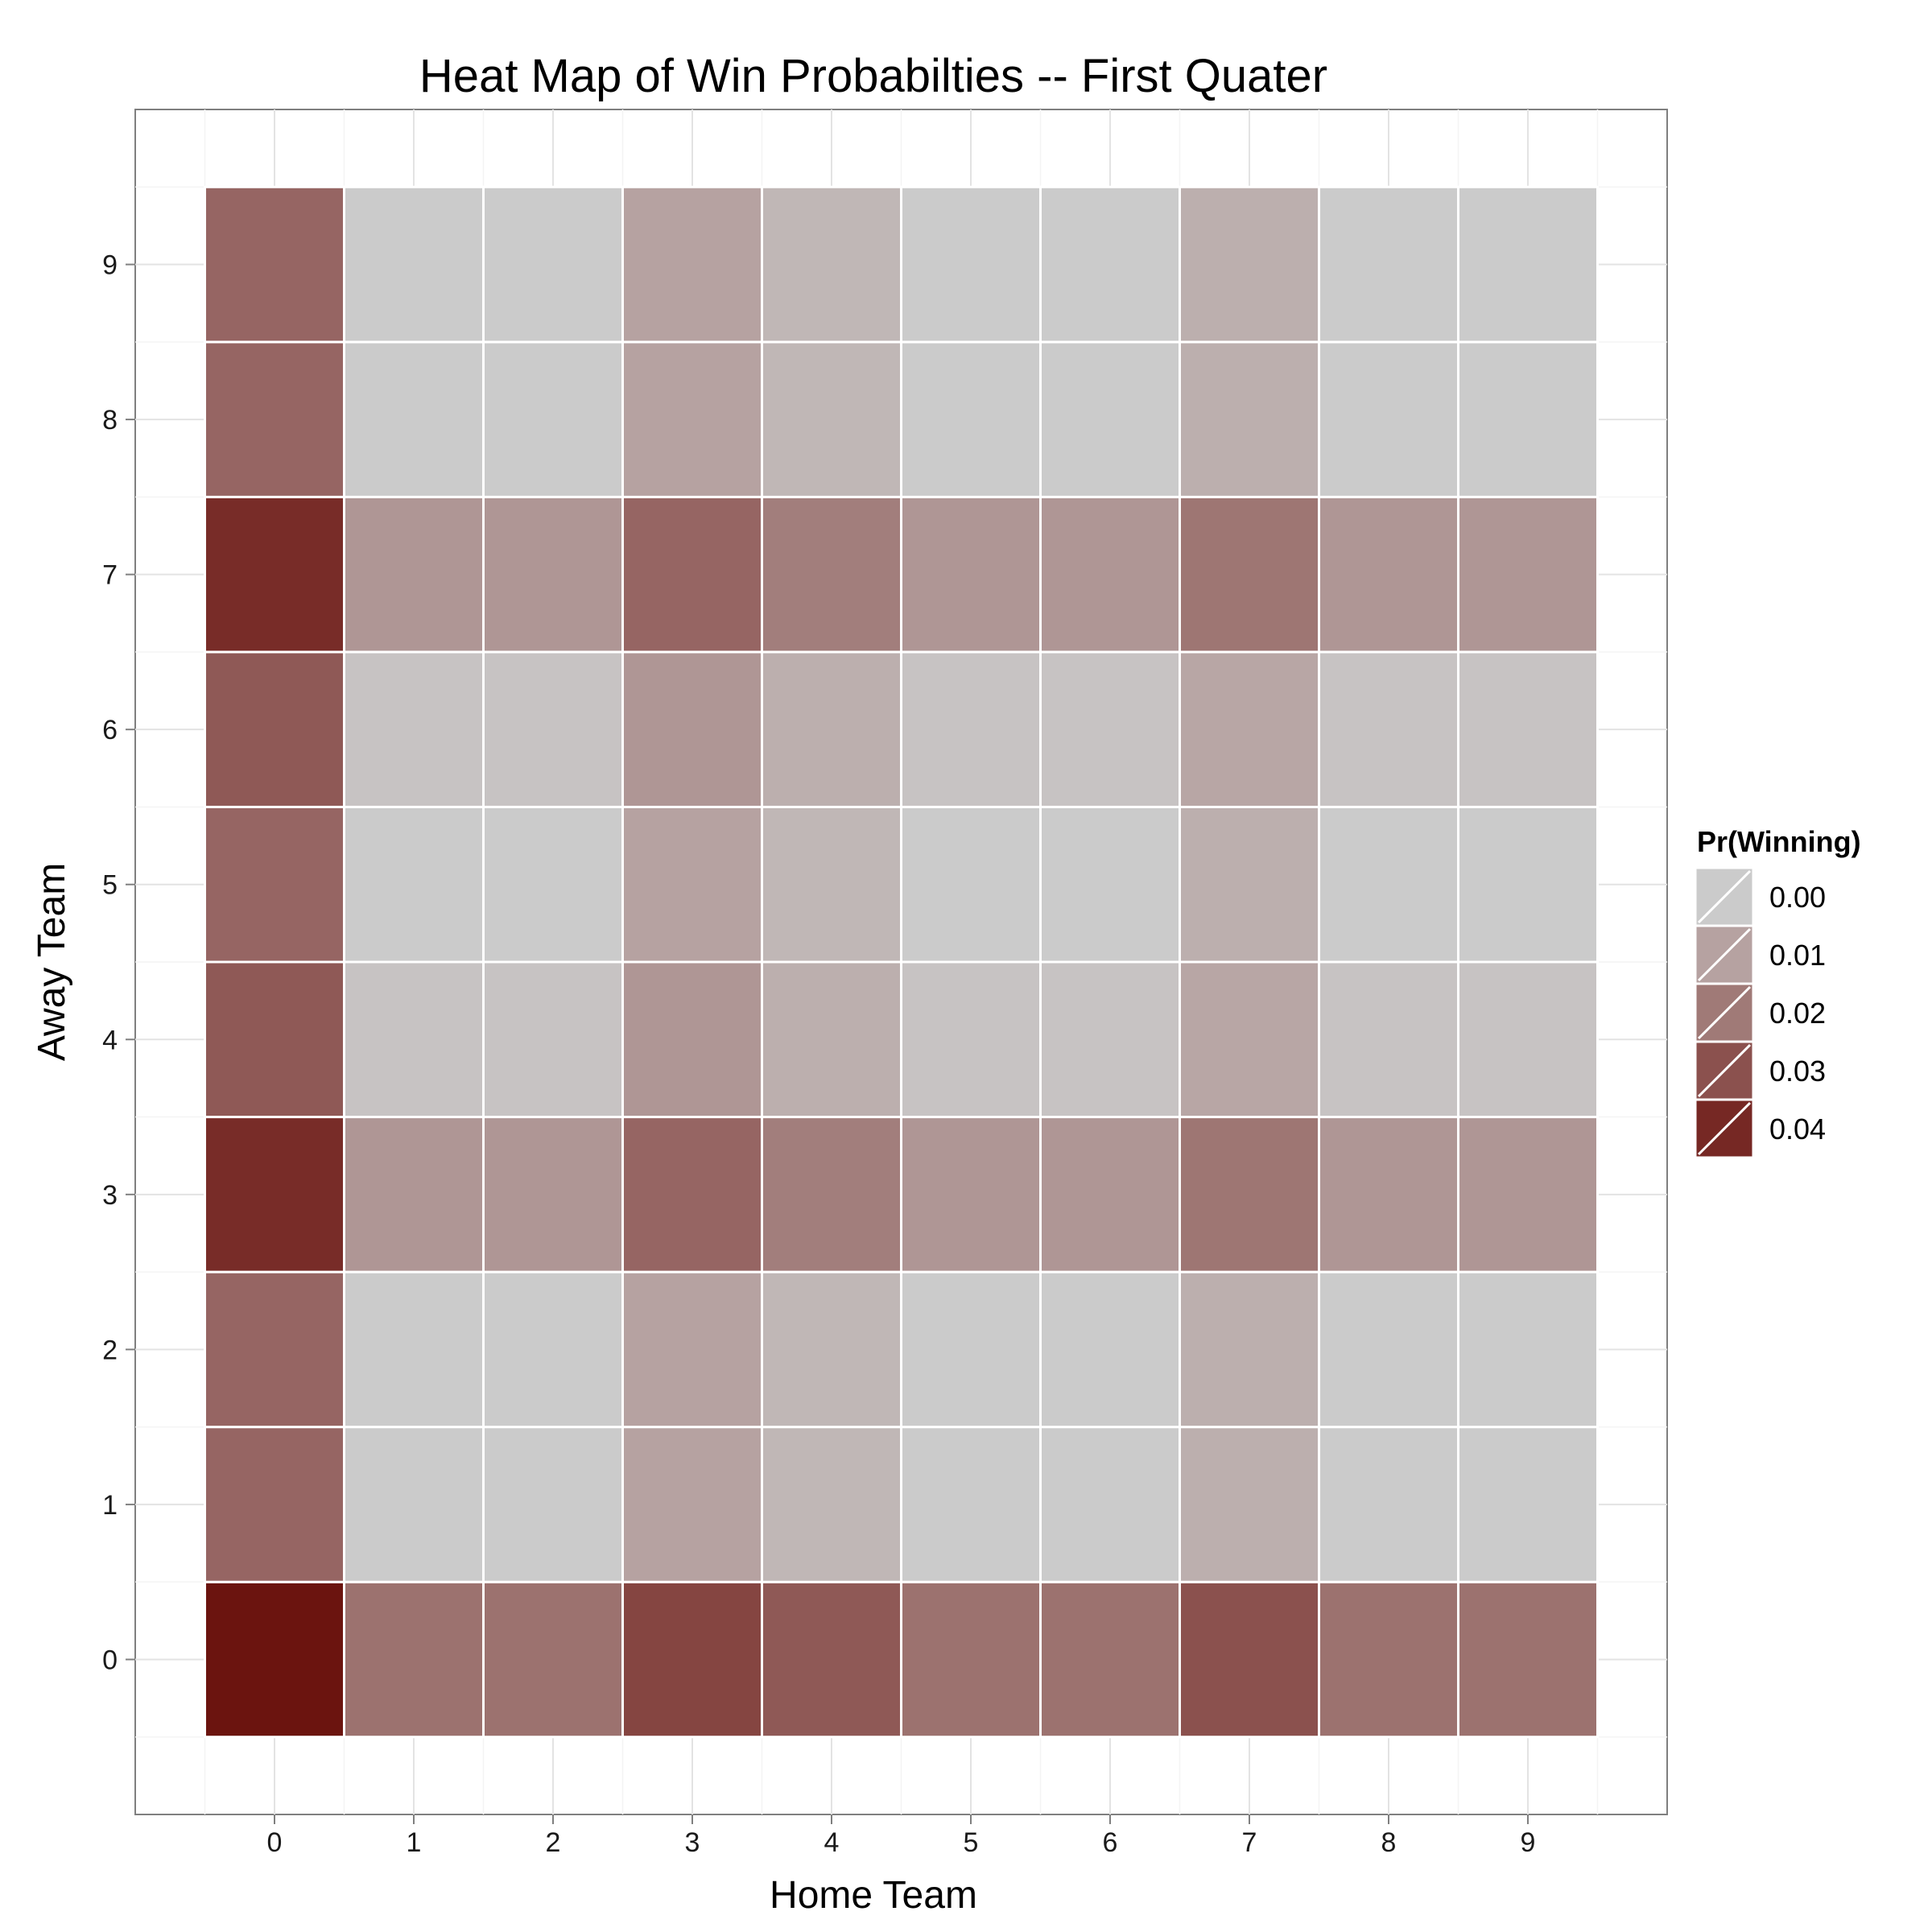 This screenshot has width=1932, height=1932. I want to click on x-tick-label: 5, so click(971, 1842).